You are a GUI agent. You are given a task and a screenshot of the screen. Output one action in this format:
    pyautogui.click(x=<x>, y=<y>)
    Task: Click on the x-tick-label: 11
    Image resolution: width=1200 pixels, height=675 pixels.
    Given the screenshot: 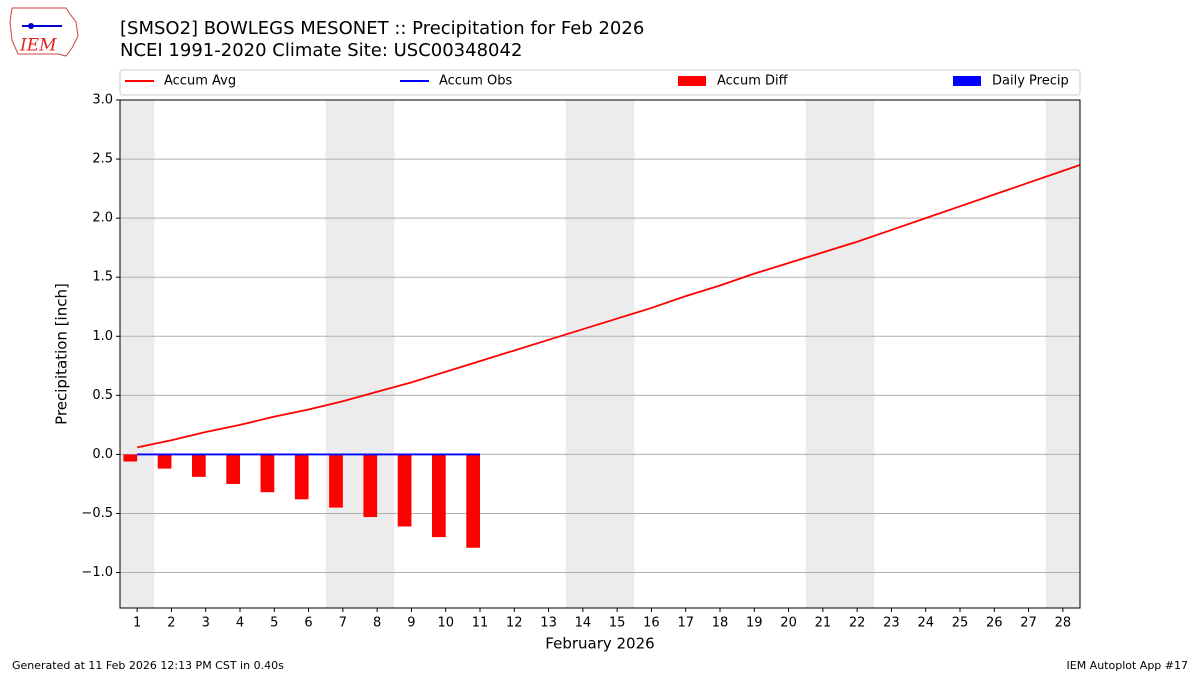 What is the action you would take?
    pyautogui.click(x=480, y=623)
    